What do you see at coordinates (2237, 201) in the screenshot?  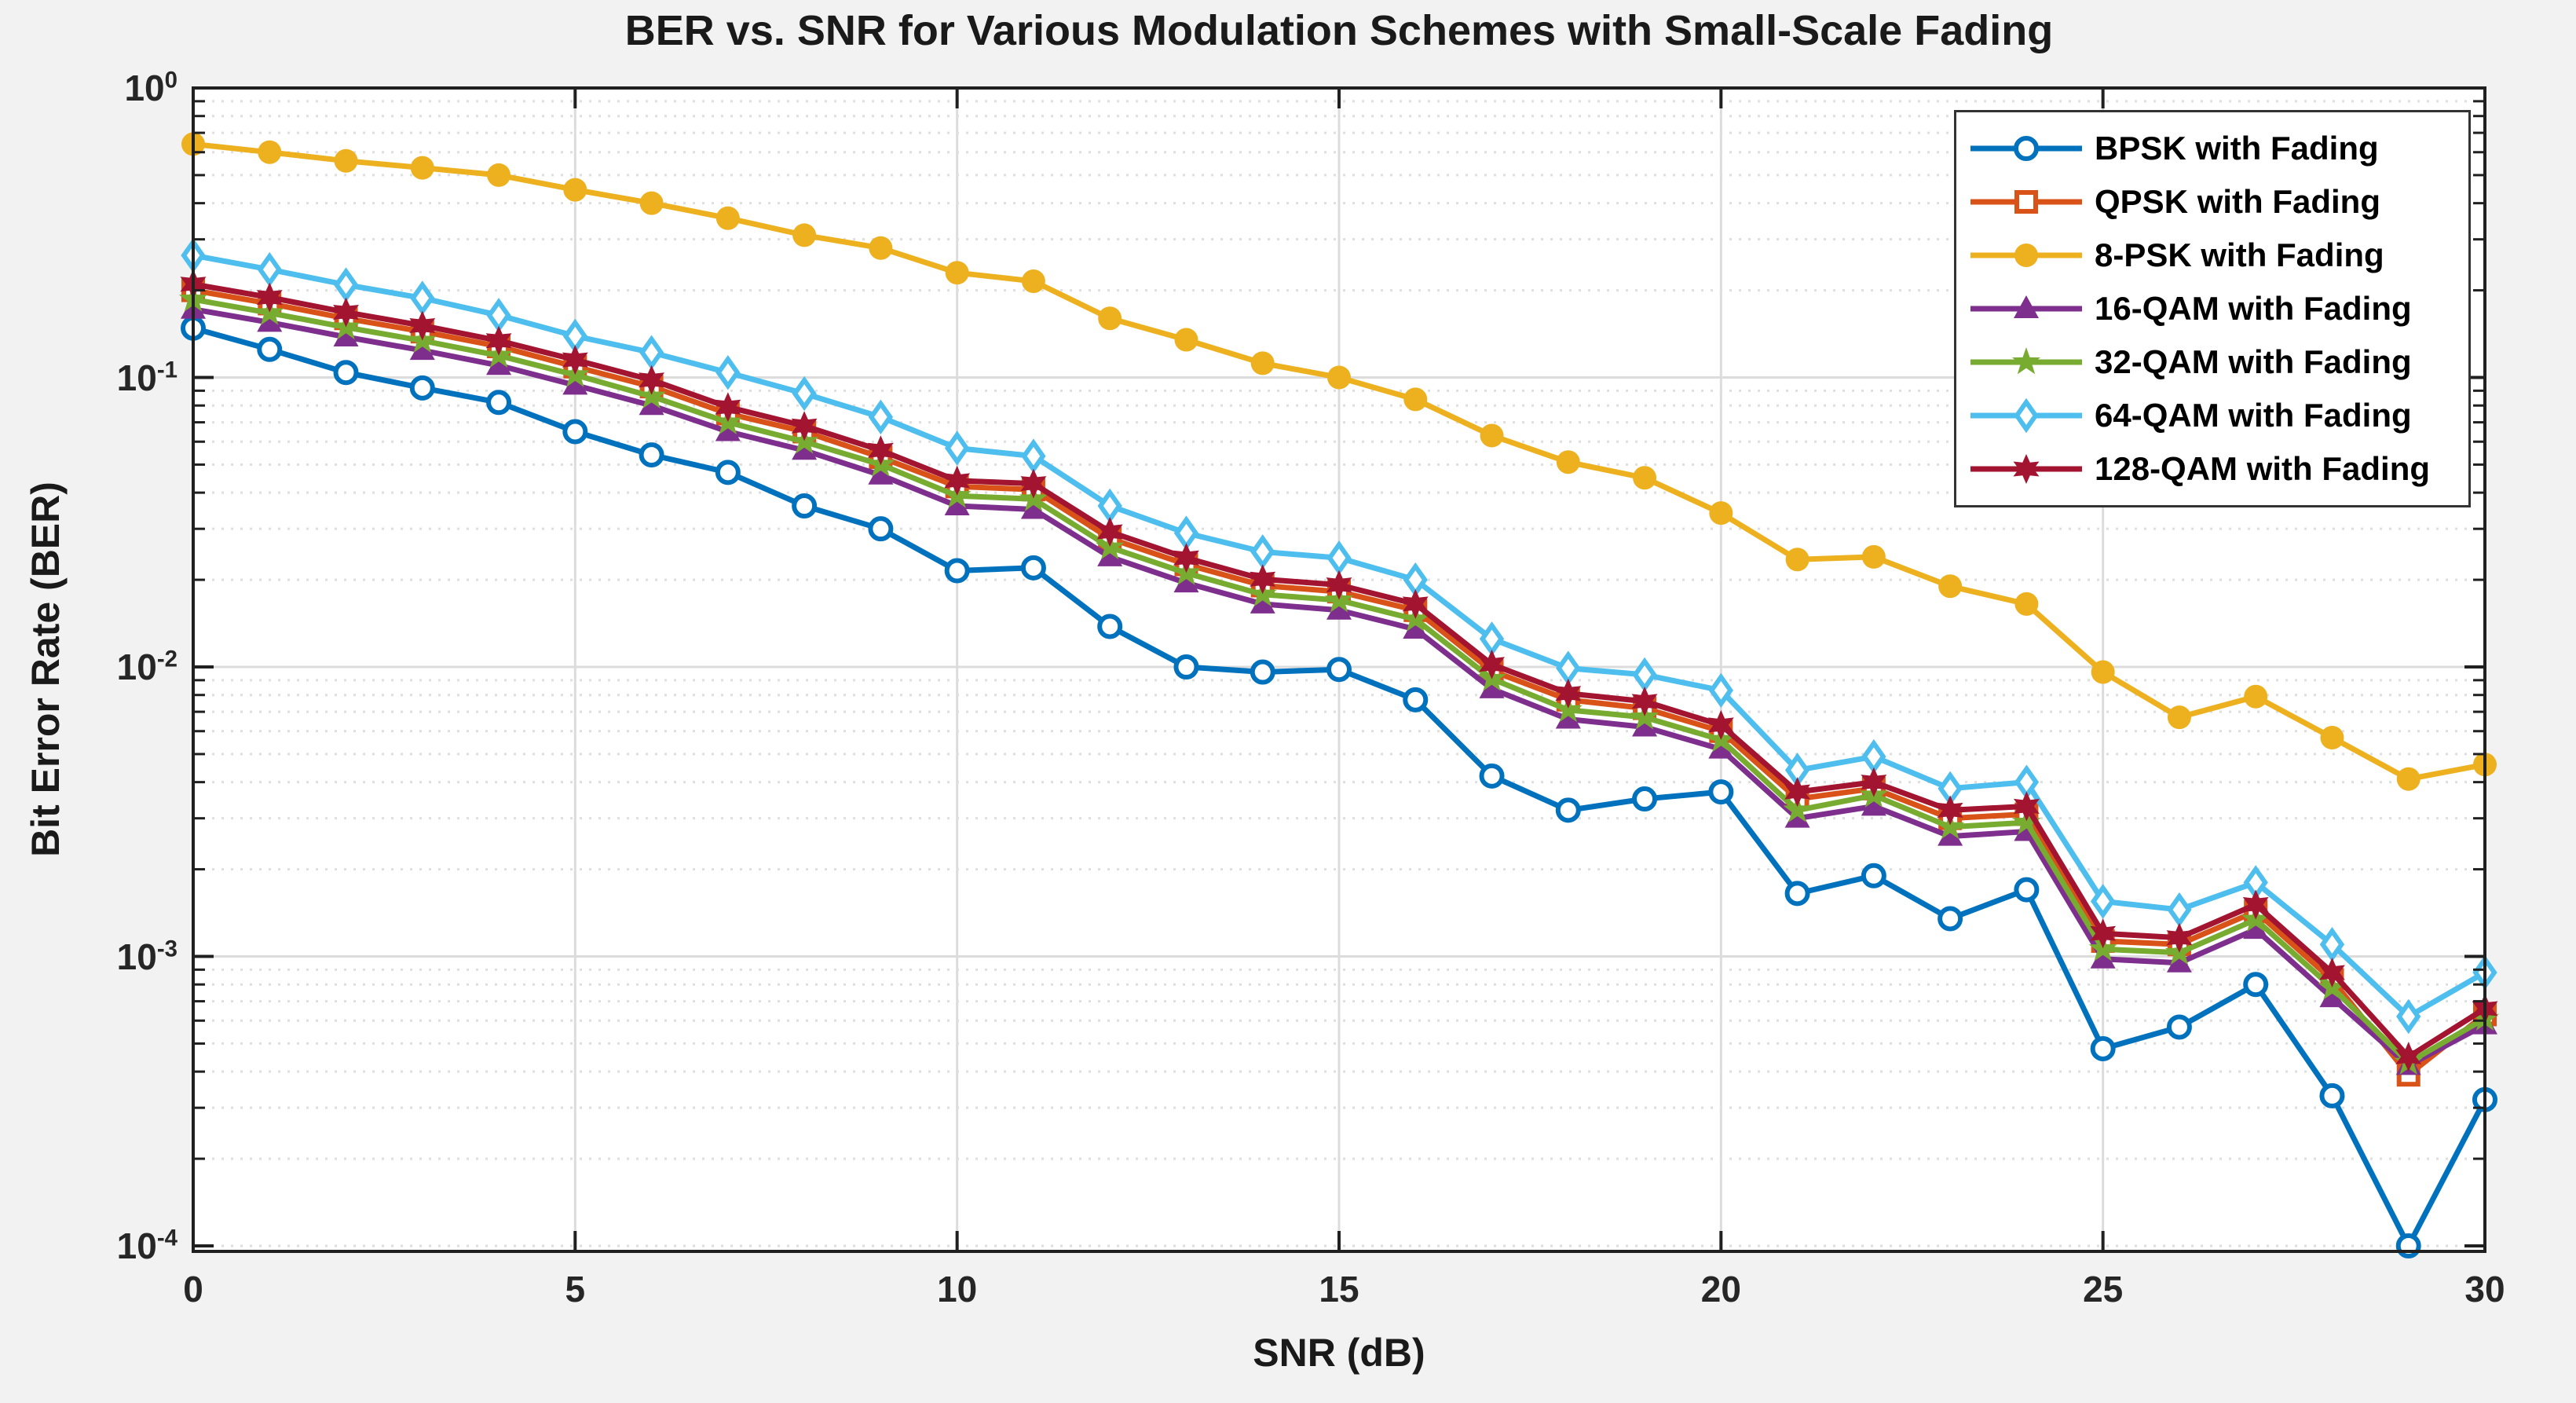 I see `legend-label: QPSK with Fading` at bounding box center [2237, 201].